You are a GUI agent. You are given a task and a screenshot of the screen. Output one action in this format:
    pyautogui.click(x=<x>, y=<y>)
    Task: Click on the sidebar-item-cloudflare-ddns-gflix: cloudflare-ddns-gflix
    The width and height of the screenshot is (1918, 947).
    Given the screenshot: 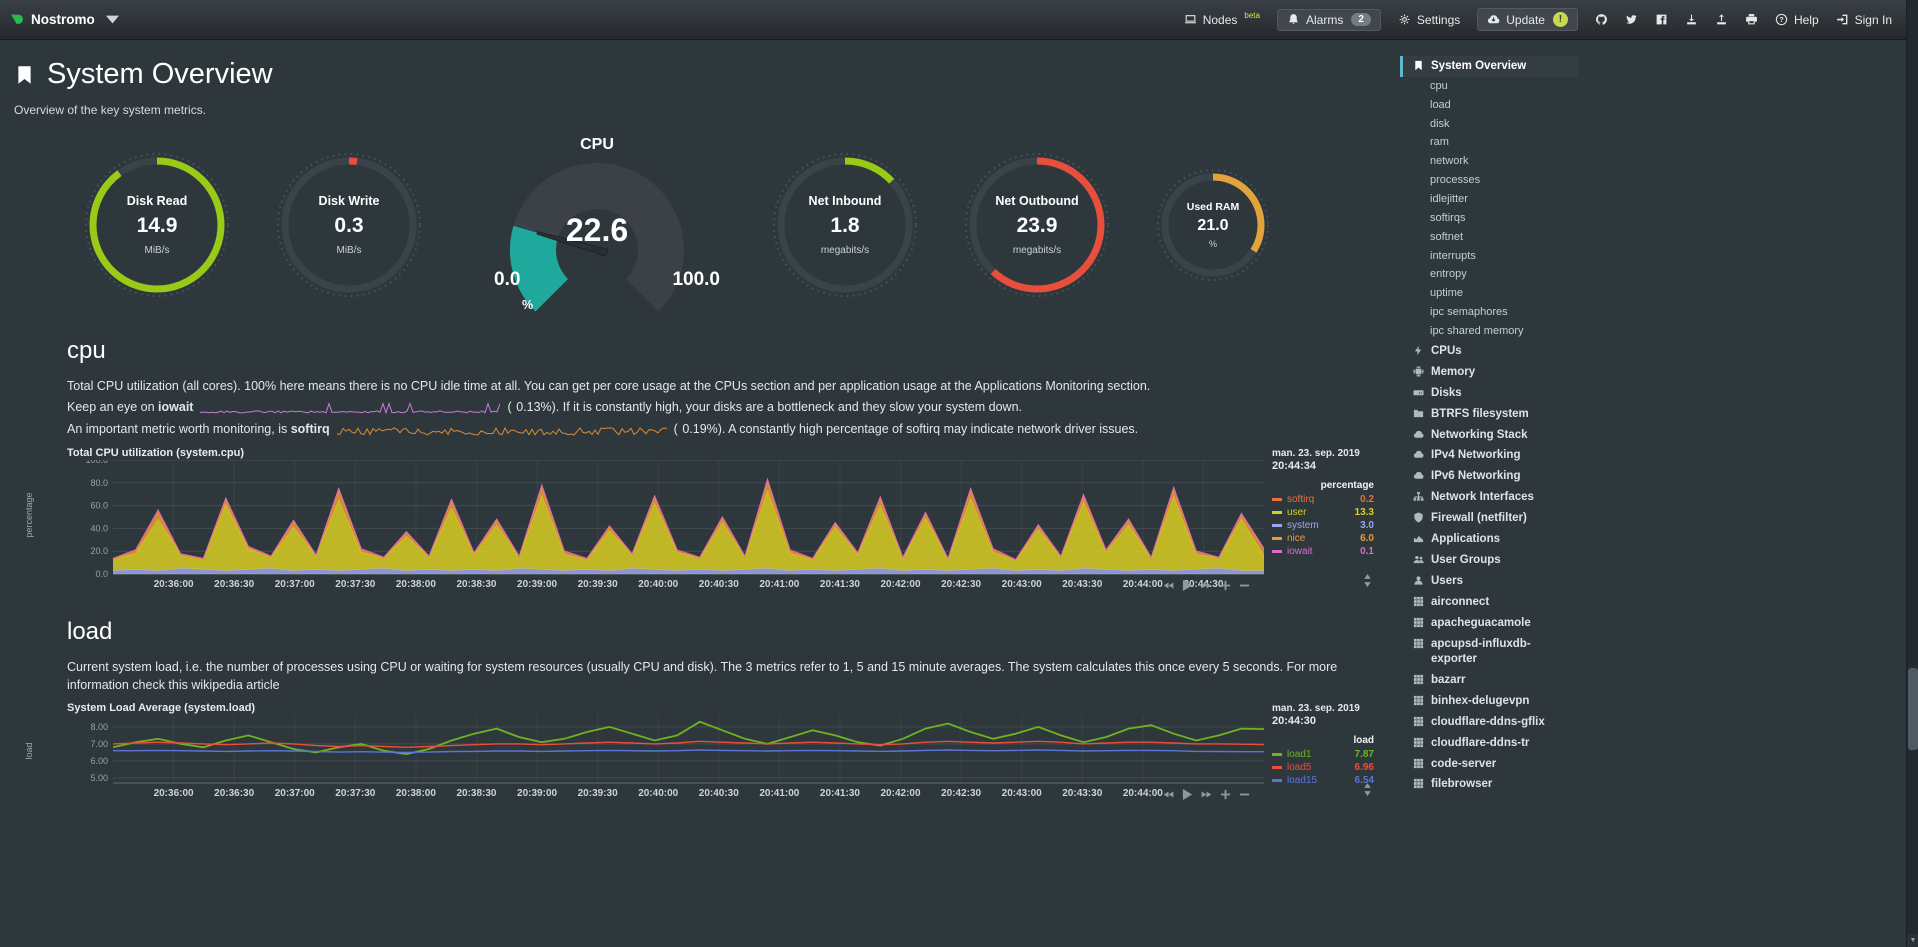 What is the action you would take?
    pyautogui.click(x=1489, y=722)
    